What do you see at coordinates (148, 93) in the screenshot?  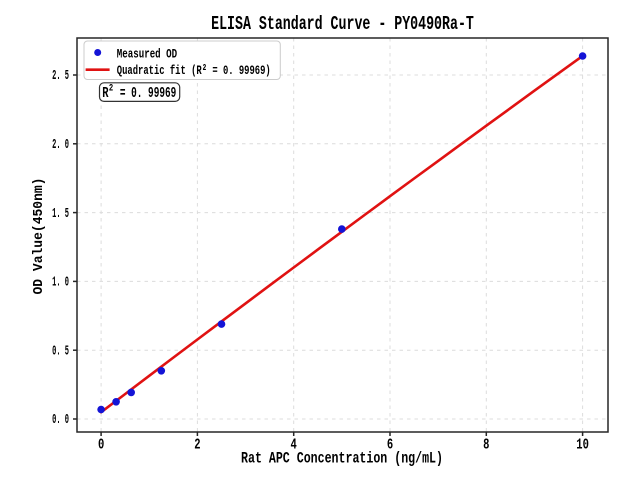 I see `svg-text: = 0. 99969` at bounding box center [148, 93].